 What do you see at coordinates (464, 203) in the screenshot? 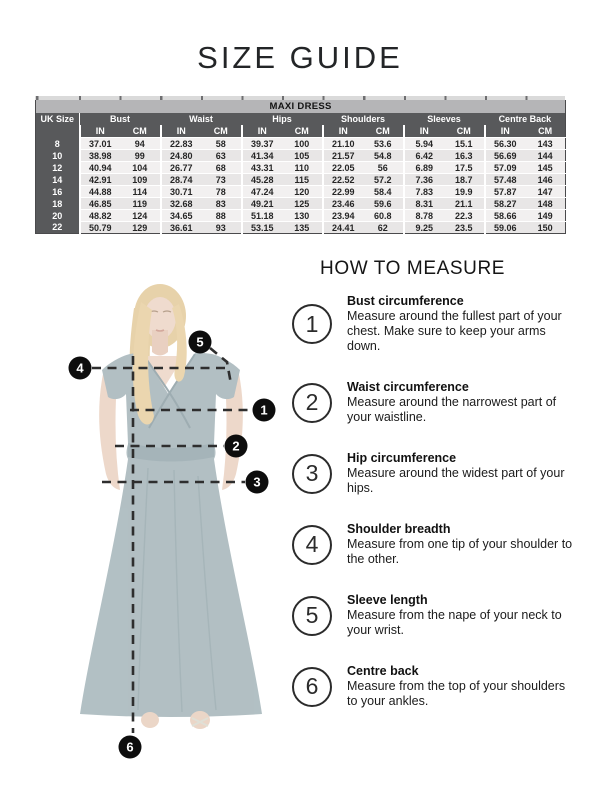
I see `table-cell: 21.1` at bounding box center [464, 203].